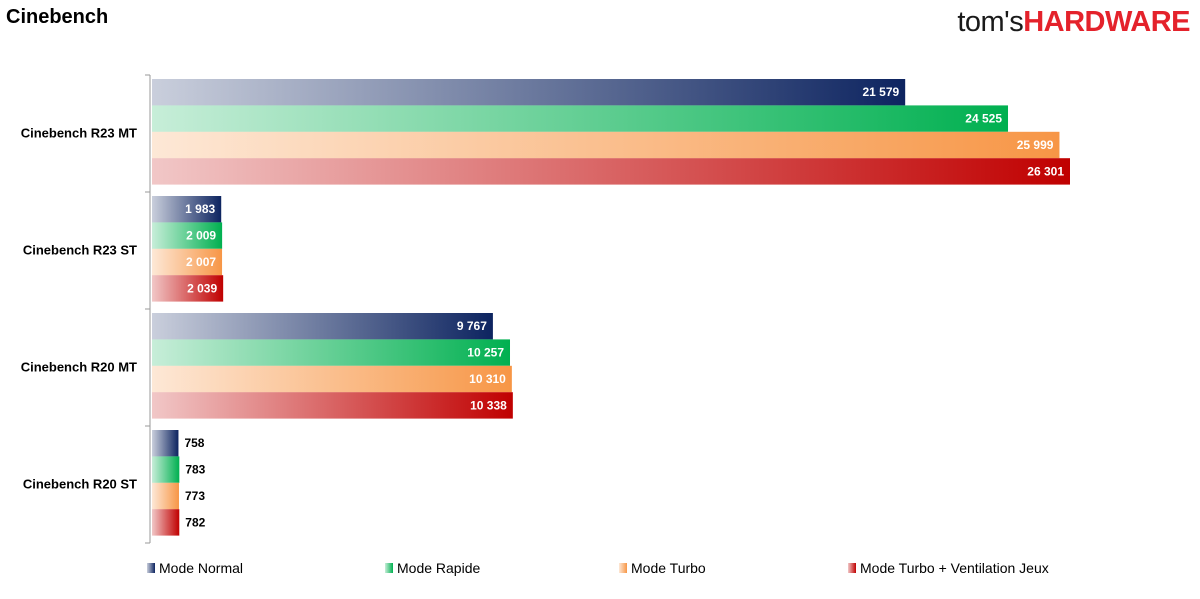  What do you see at coordinates (201, 262) in the screenshot?
I see `data-label: 2 007` at bounding box center [201, 262].